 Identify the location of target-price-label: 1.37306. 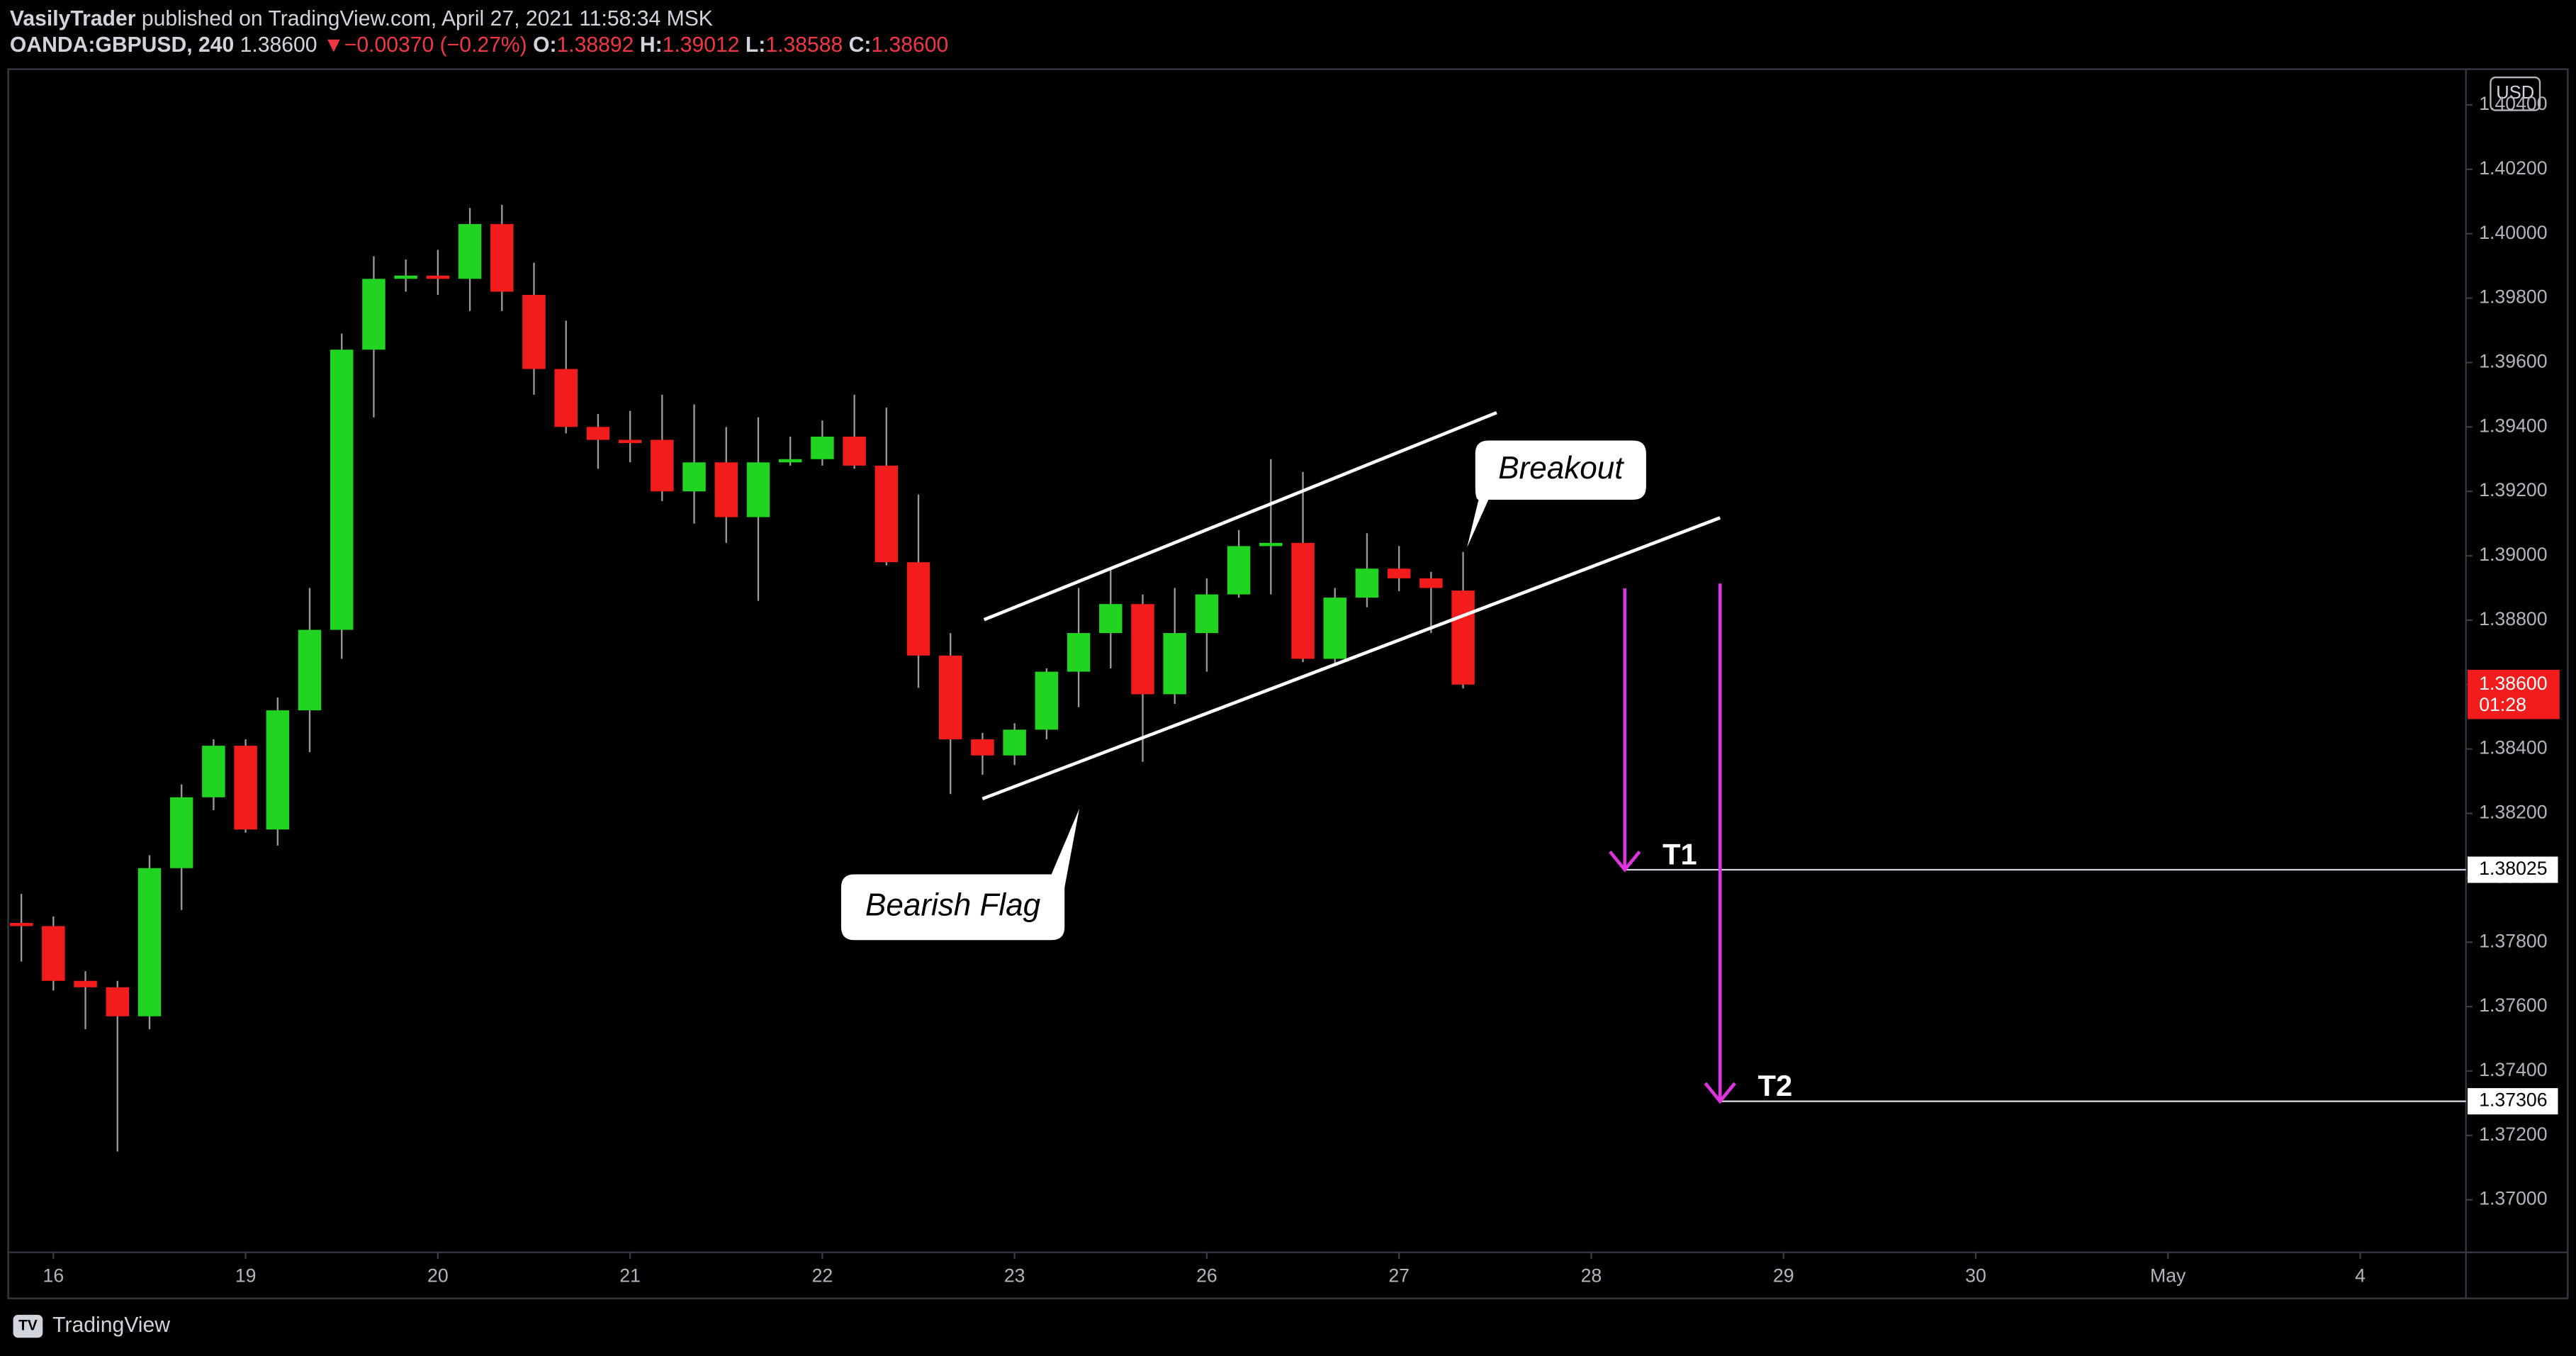
(2513, 1100).